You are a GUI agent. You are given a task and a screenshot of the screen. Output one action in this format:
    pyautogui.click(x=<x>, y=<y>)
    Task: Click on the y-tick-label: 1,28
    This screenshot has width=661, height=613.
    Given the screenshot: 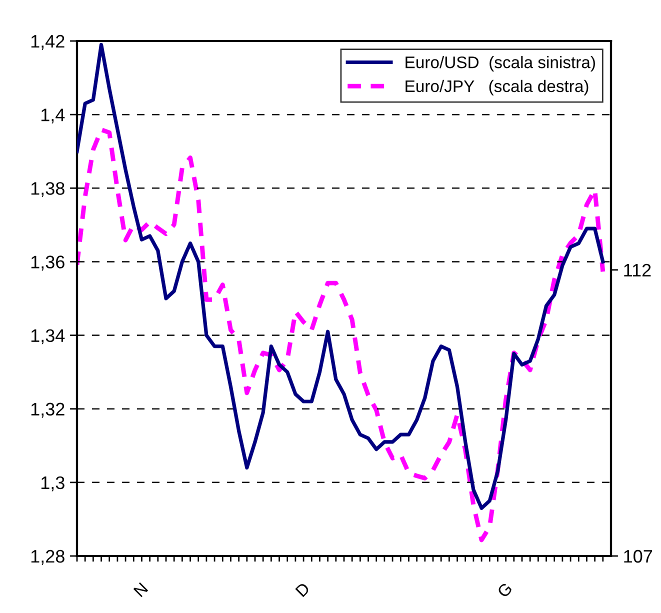 What is the action you would take?
    pyautogui.click(x=47, y=557)
    